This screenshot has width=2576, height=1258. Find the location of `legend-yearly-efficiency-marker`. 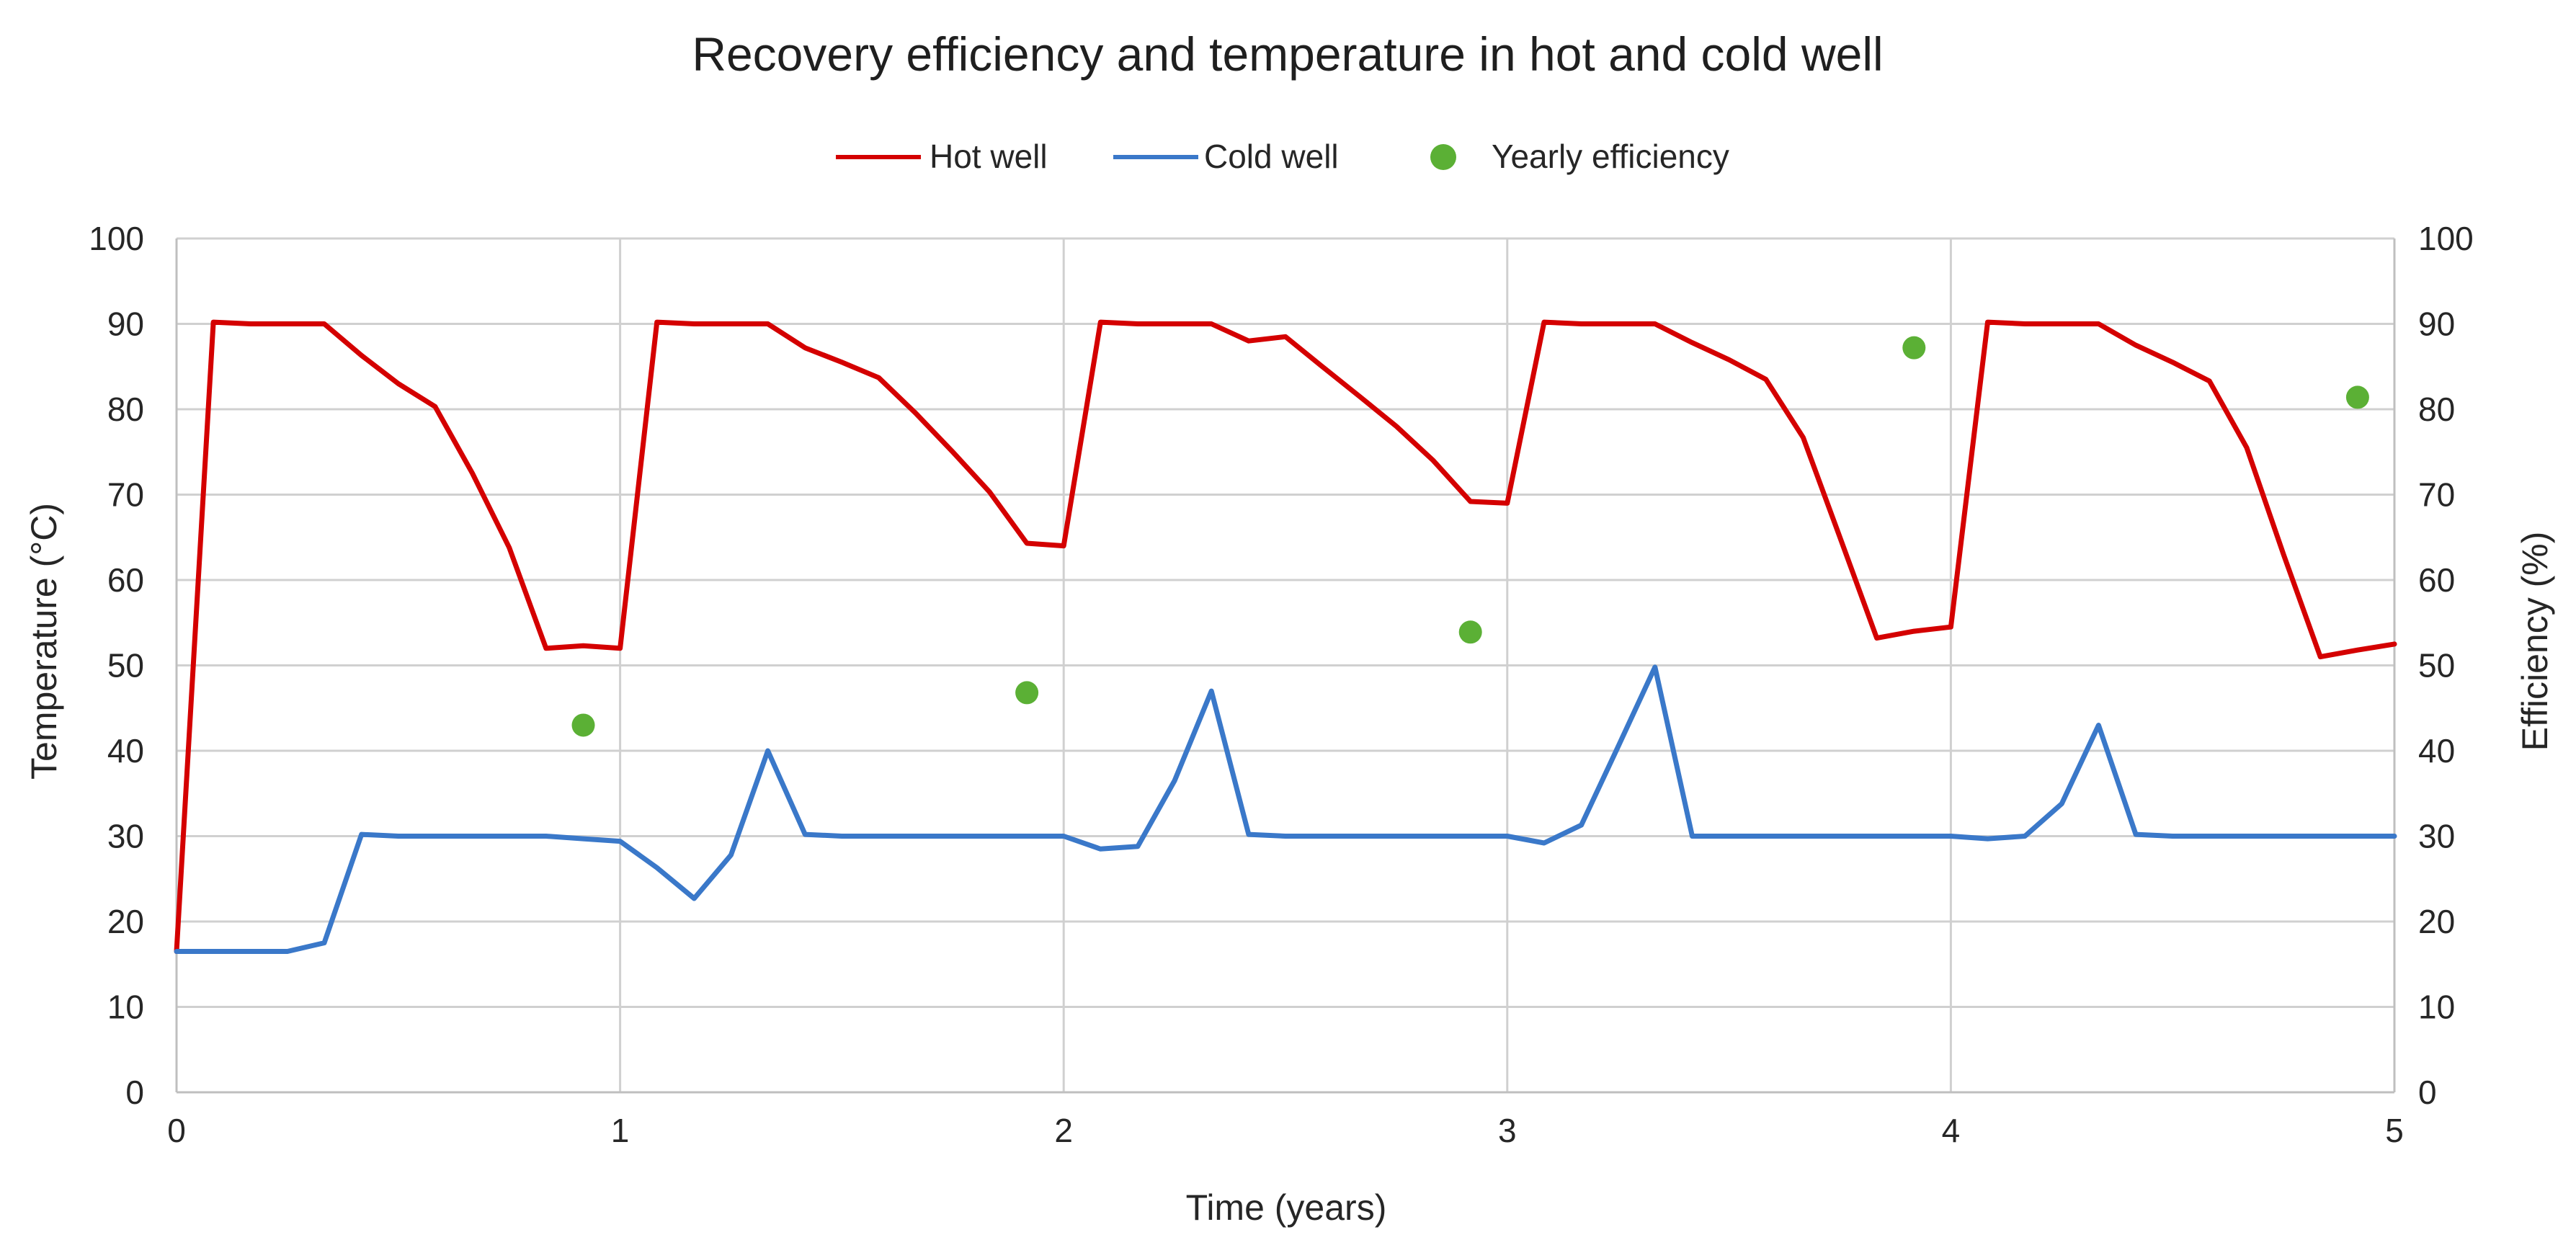

legend-yearly-efficiency-marker is located at coordinates (1443, 157).